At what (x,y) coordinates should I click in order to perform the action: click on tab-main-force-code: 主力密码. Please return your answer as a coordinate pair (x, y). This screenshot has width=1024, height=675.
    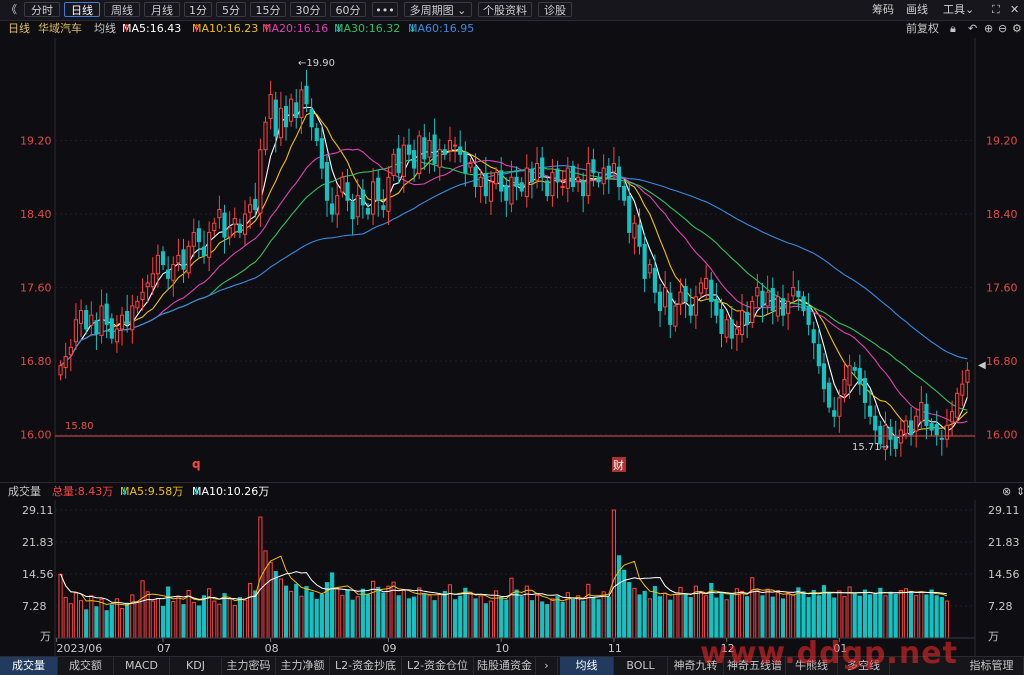
    Looking at the image, I should click on (249, 666).